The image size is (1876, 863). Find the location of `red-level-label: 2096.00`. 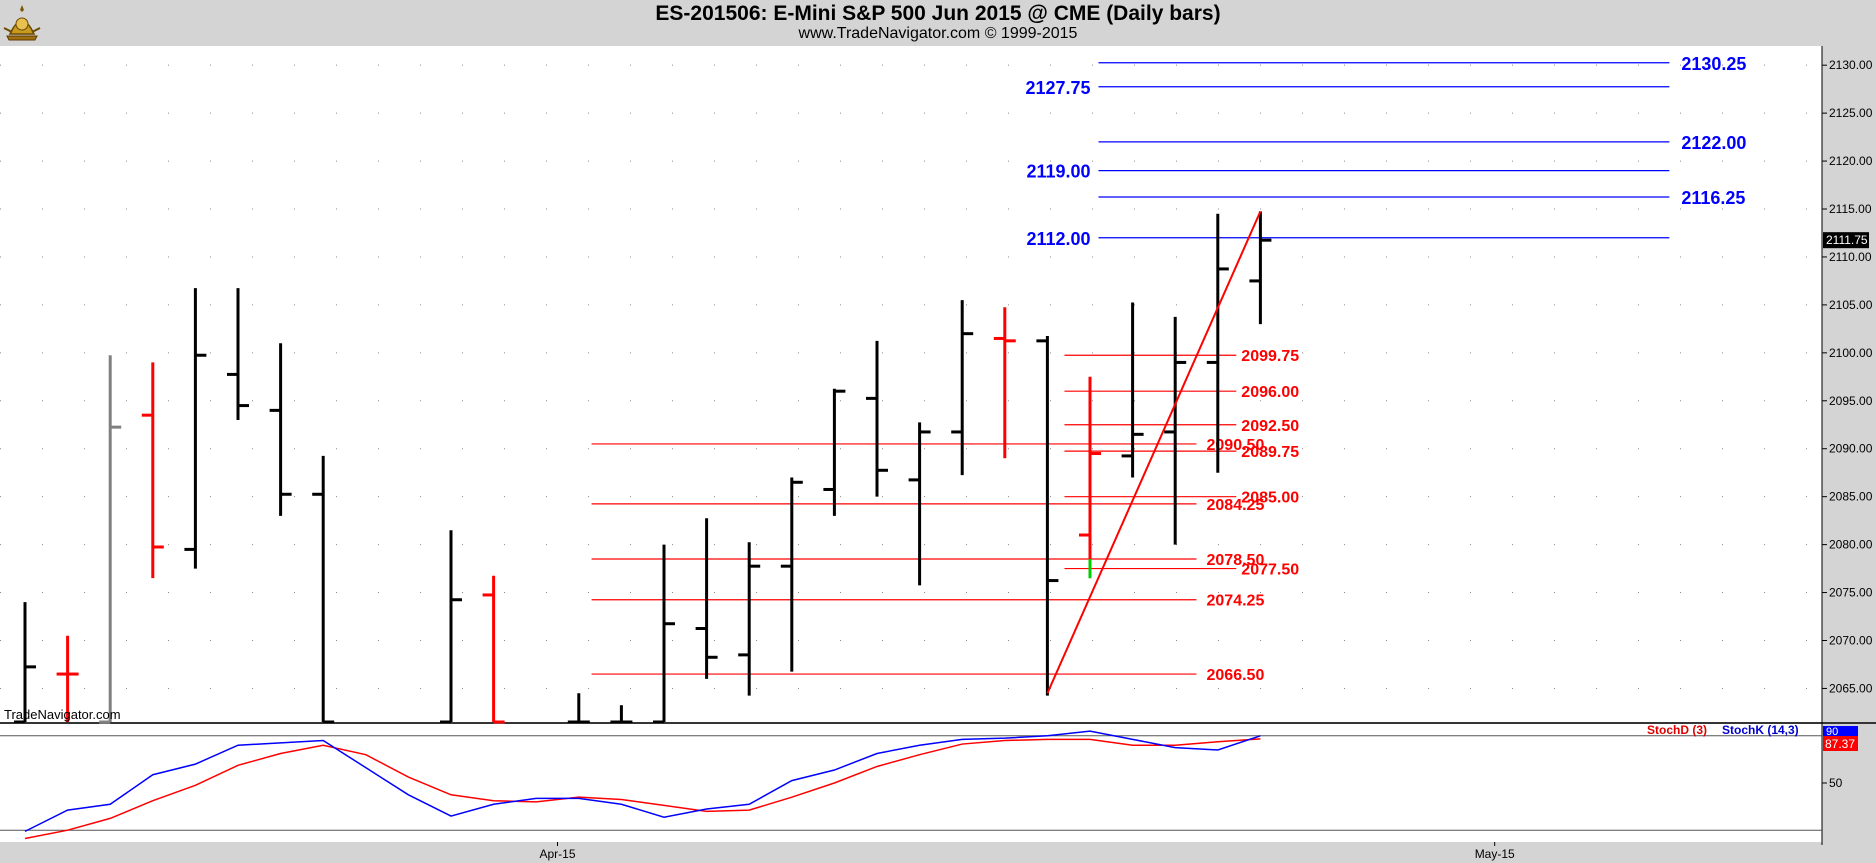

red-level-label: 2096.00 is located at coordinates (1270, 392).